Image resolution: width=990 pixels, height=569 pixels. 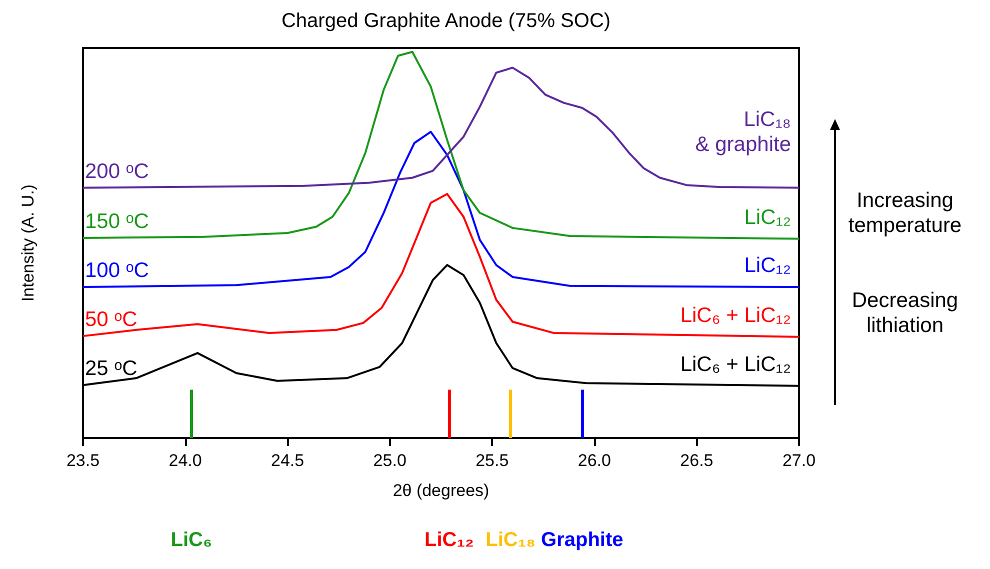 What do you see at coordinates (492, 460) in the screenshot?
I see `x-tick-label: 25.5` at bounding box center [492, 460].